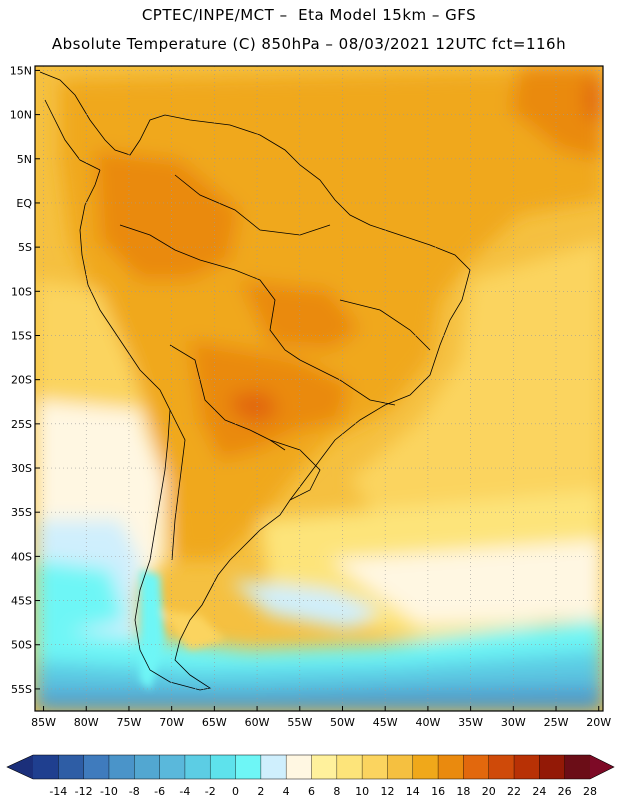  Describe the element at coordinates (159, 791) in the screenshot. I see `colorbar-tick-label: -6` at that location.